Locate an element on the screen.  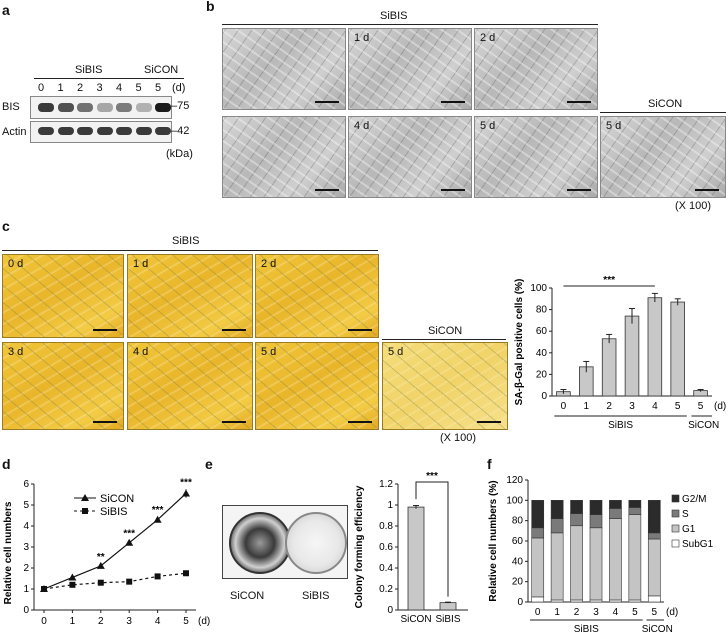
panel-label-e: e is located at coordinates (209, 464).